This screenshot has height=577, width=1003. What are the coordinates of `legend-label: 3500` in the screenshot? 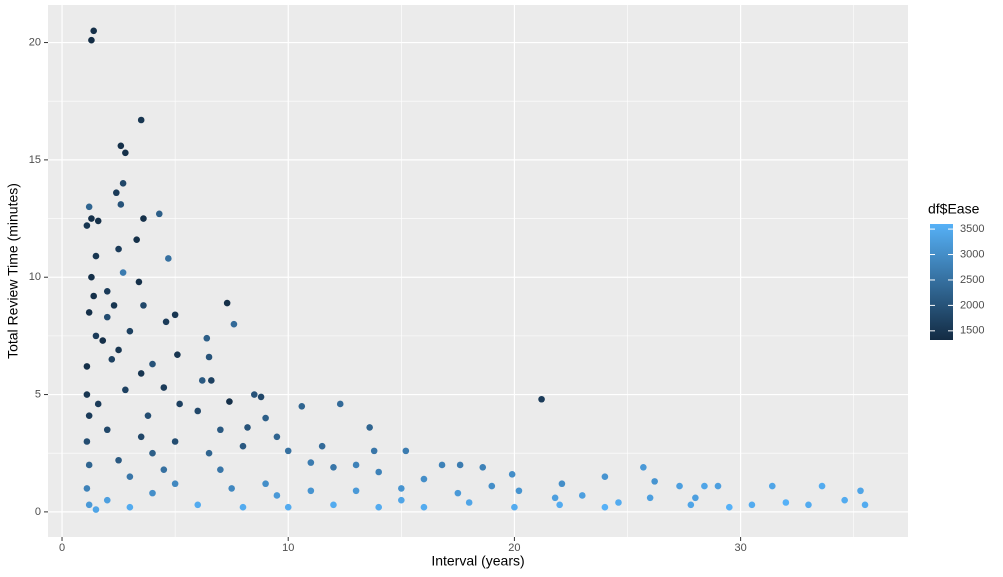 It's located at (972, 229).